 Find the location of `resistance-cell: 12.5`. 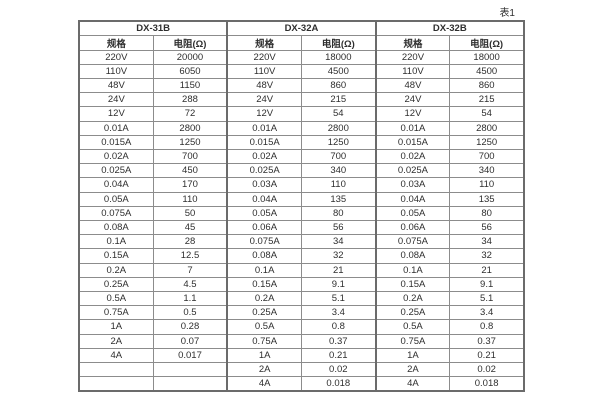

resistance-cell: 12.5 is located at coordinates (190, 256).